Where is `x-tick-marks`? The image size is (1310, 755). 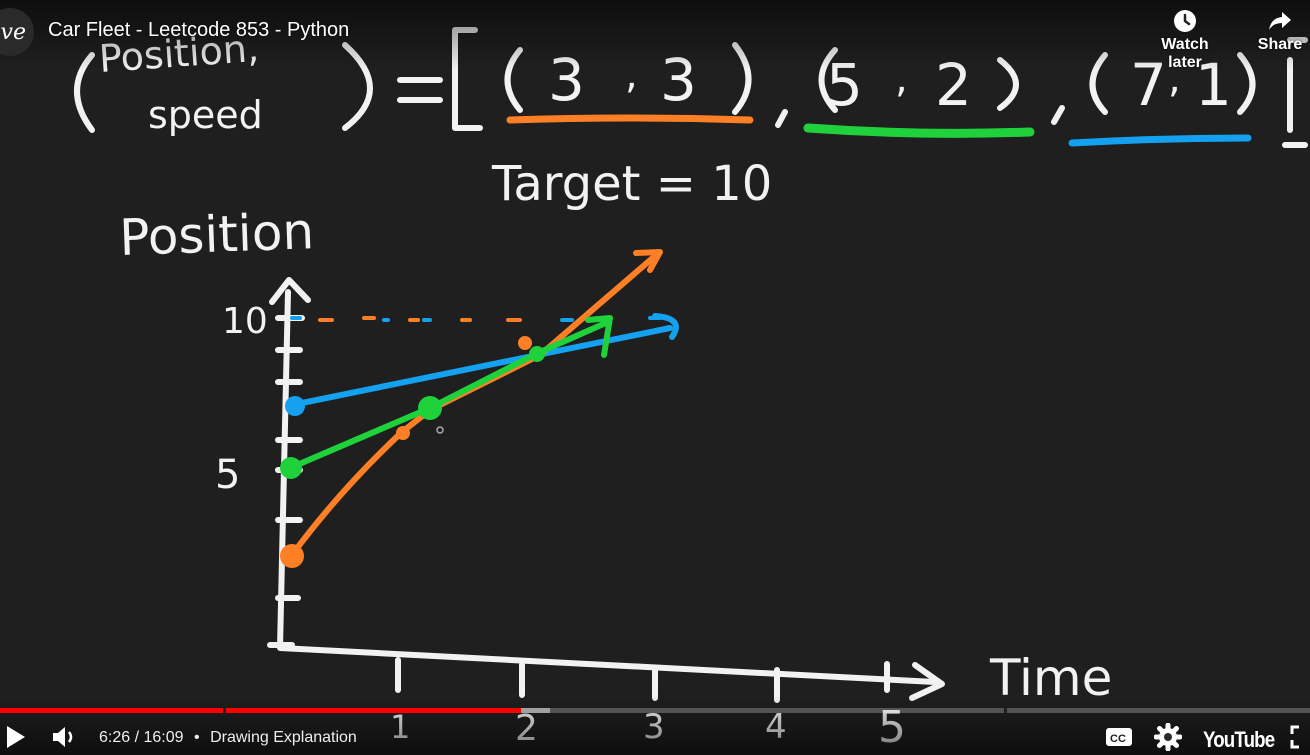
x-tick-marks is located at coordinates (642, 680).